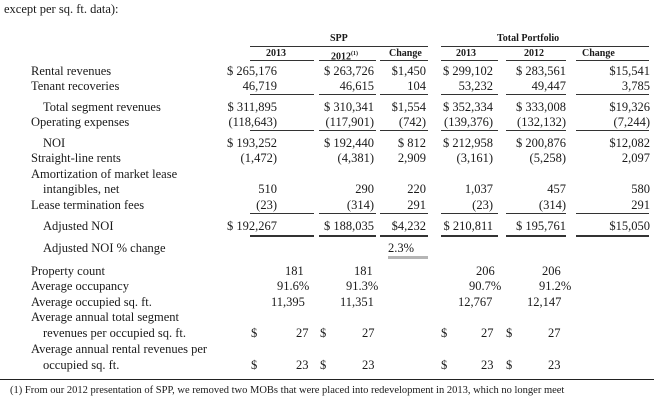 The height and width of the screenshot is (402, 654). Describe the element at coordinates (355, 158) in the screenshot. I see `cell: (4,381)` at that location.